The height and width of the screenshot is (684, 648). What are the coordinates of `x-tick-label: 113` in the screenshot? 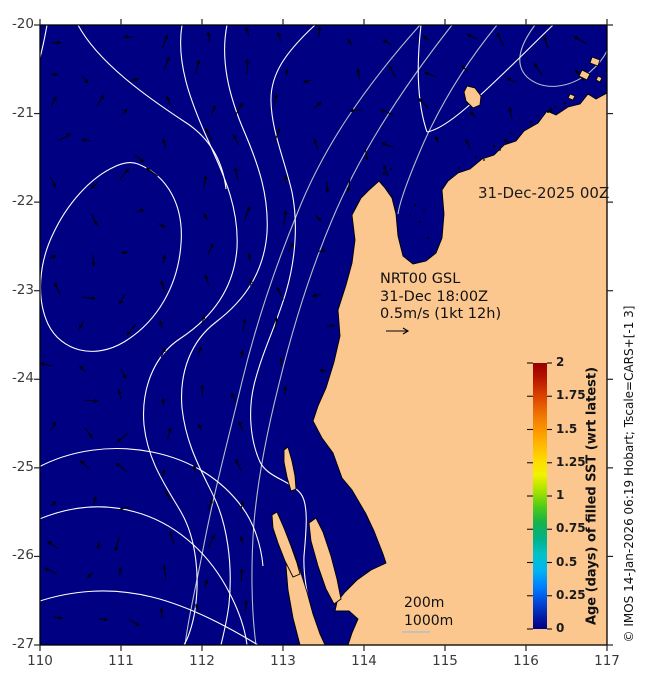 It's located at (283, 661).